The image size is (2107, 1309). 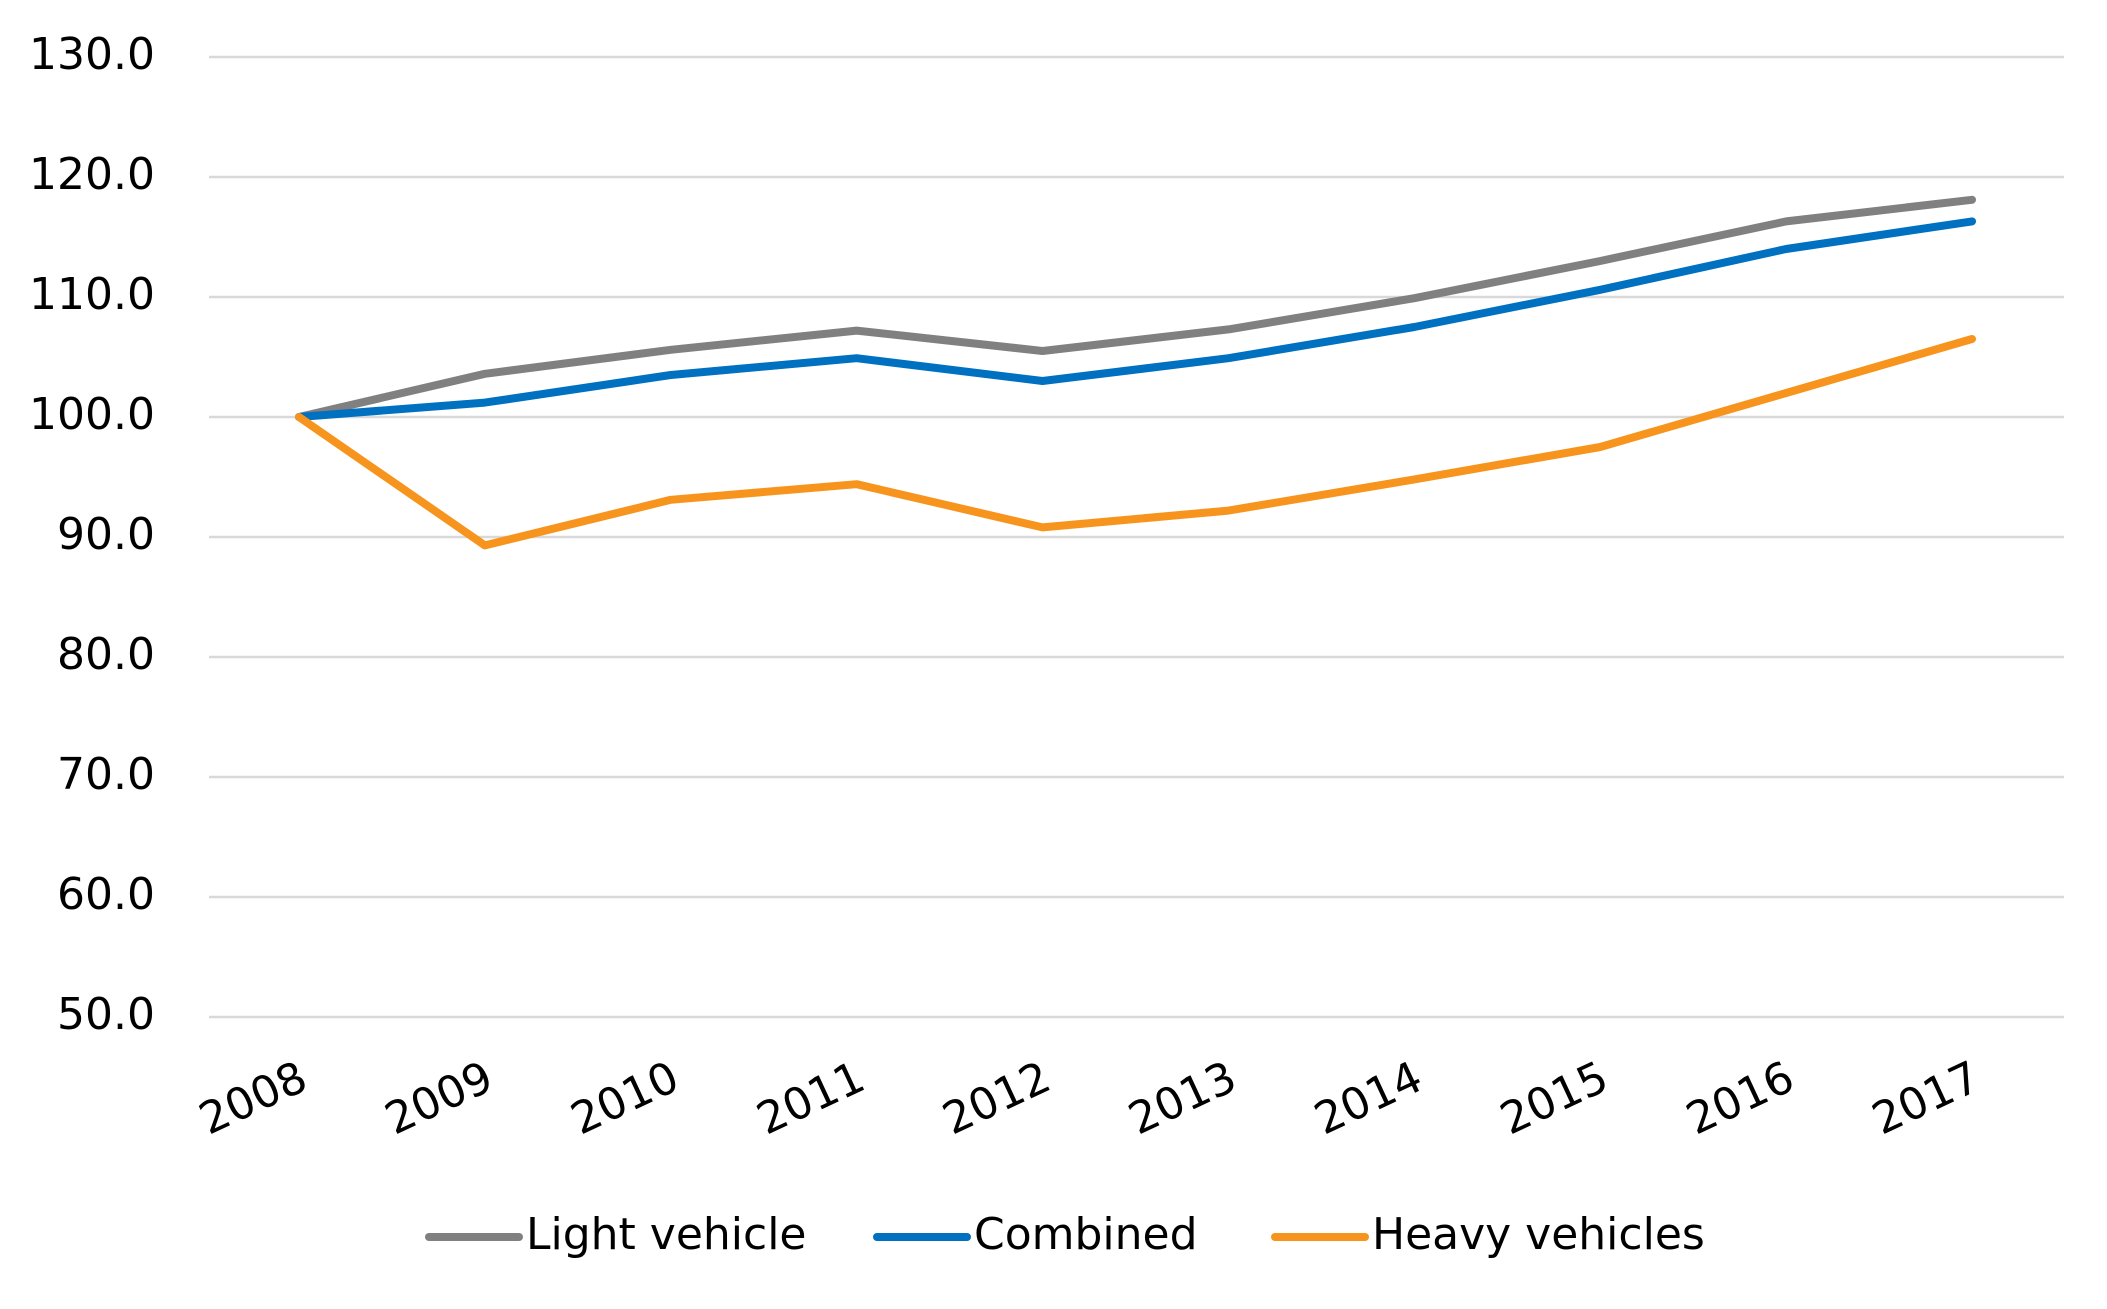 What do you see at coordinates (624, 1099) in the screenshot?
I see `x-tick-label: 2010` at bounding box center [624, 1099].